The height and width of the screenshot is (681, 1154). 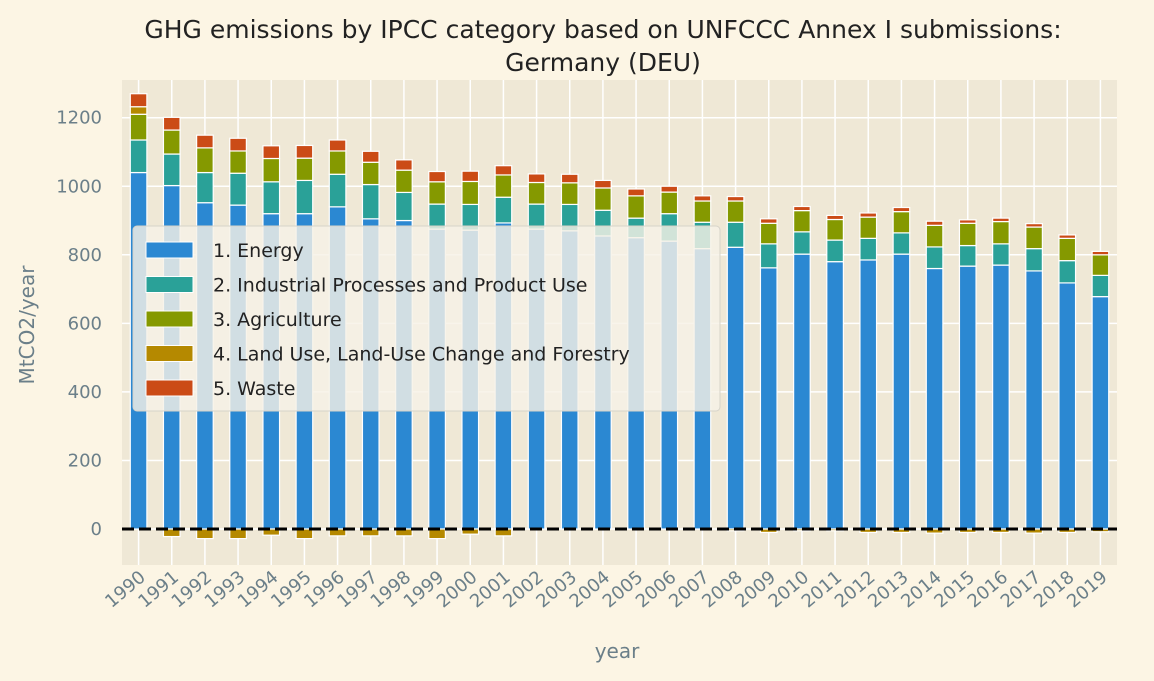 I want to click on legend-label: 5. Waste, so click(x=254, y=389).